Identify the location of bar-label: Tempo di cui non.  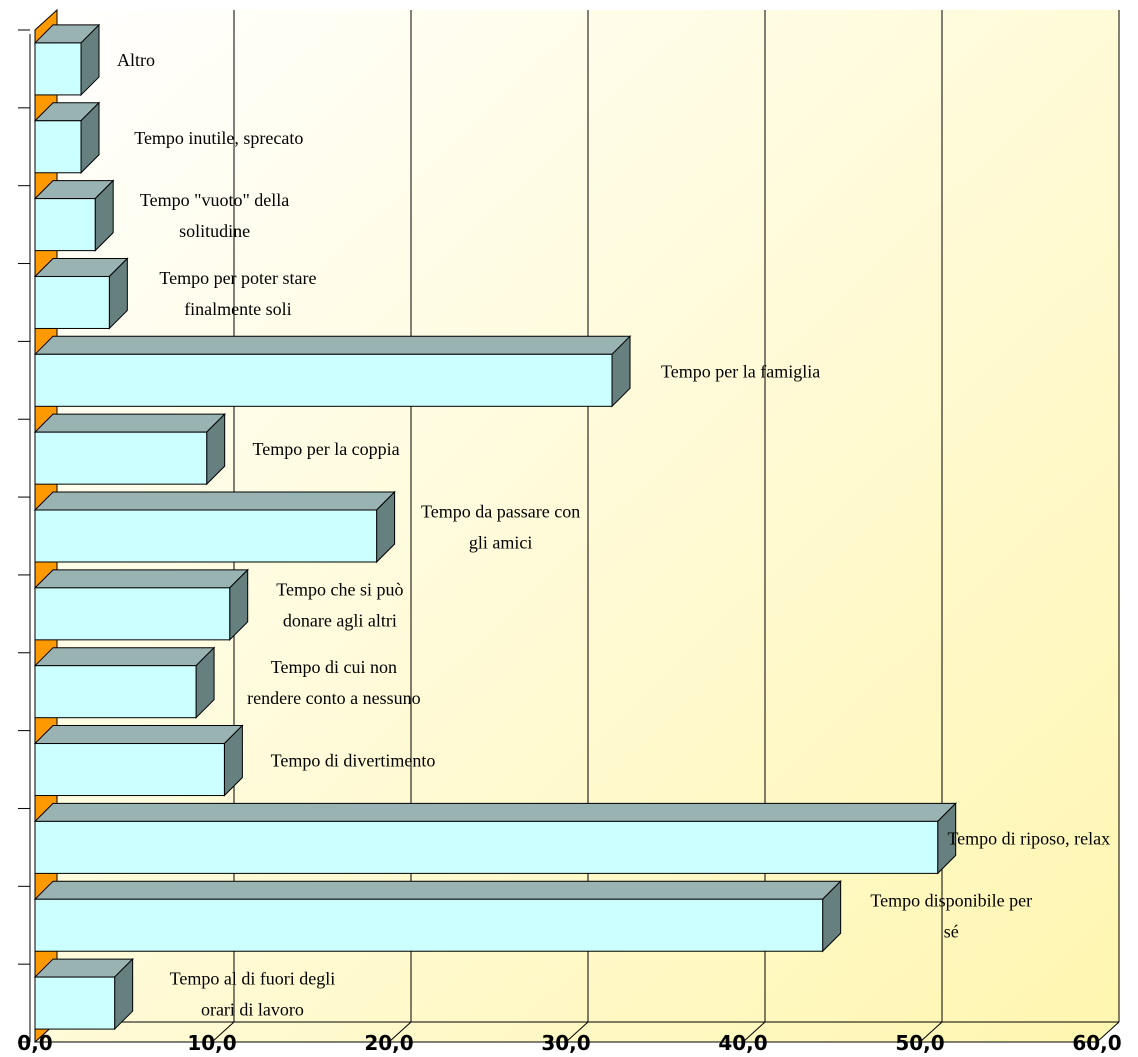
(334, 667).